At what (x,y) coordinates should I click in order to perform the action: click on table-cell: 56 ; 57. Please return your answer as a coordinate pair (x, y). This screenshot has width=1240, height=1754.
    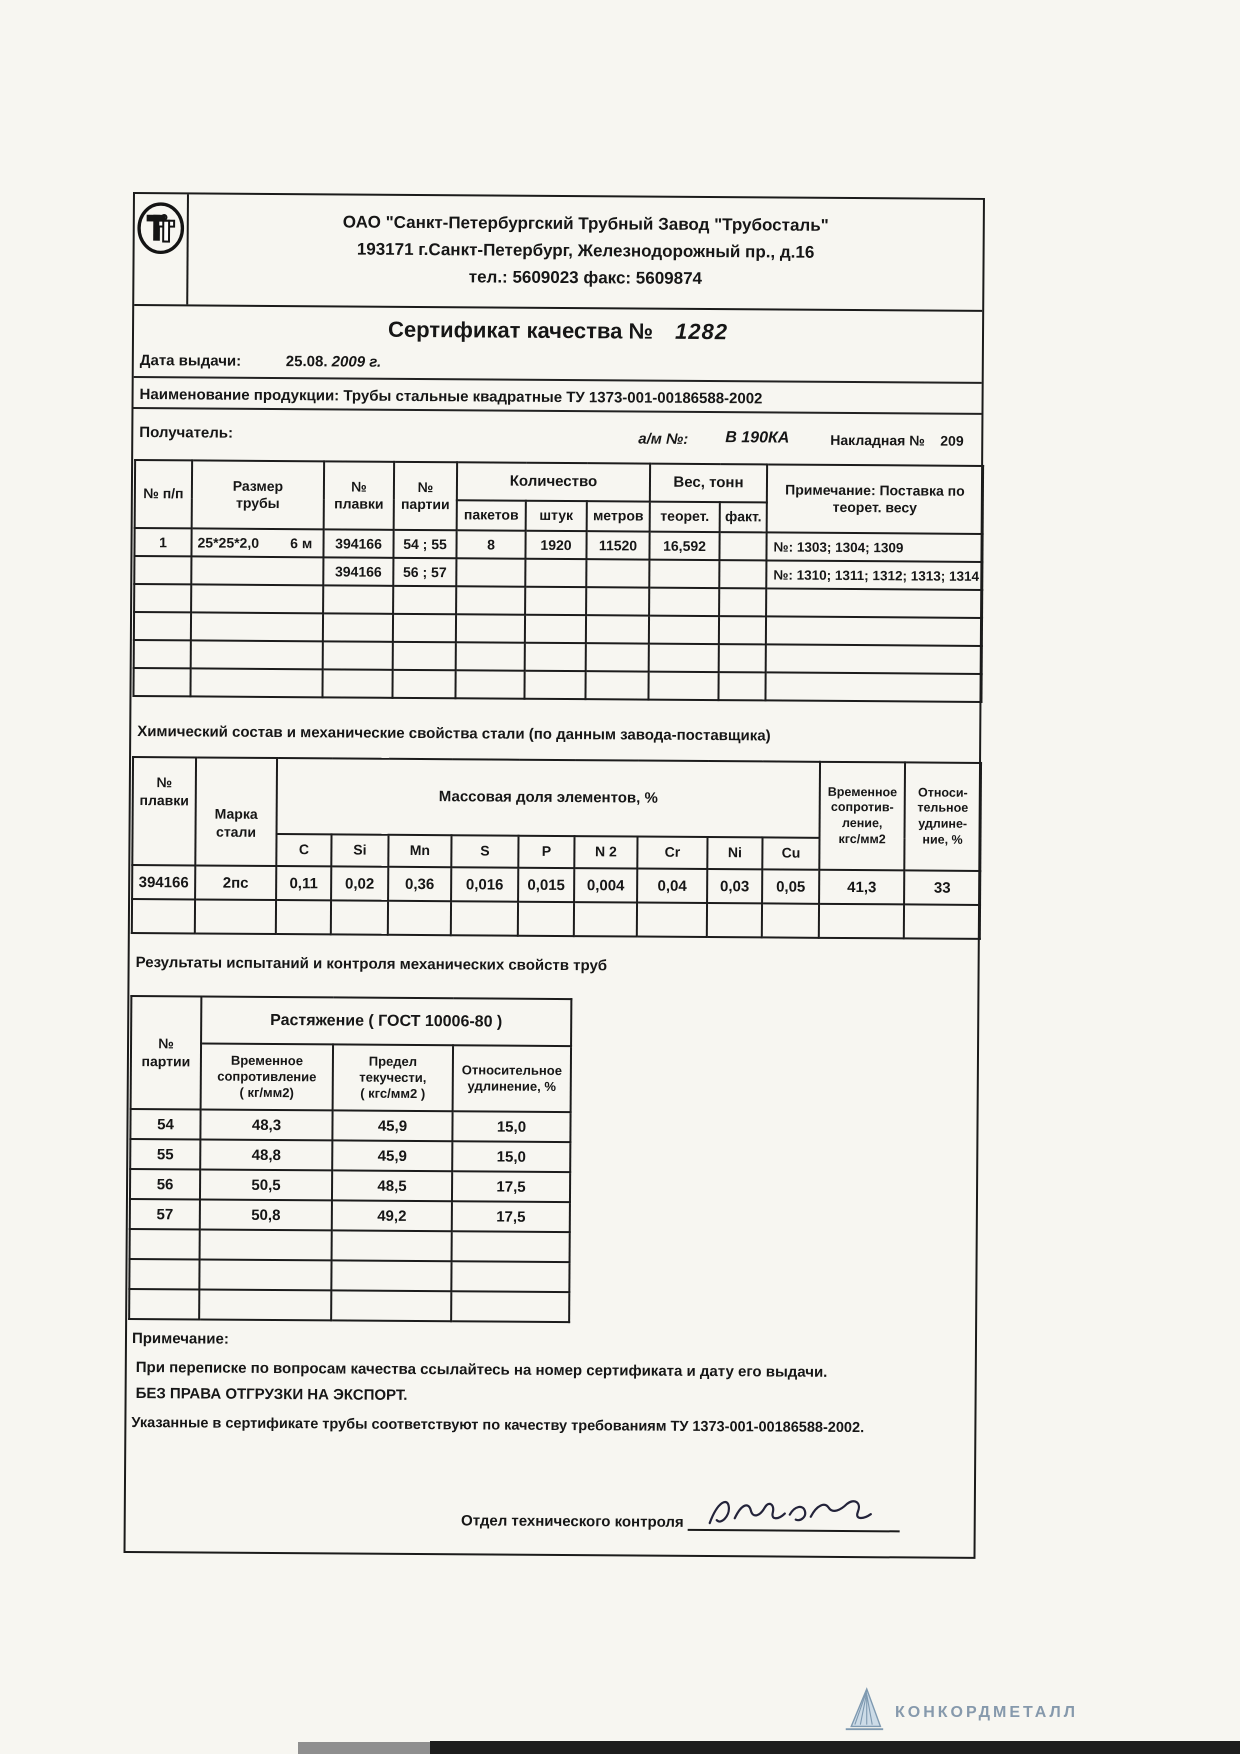
    Looking at the image, I should click on (425, 572).